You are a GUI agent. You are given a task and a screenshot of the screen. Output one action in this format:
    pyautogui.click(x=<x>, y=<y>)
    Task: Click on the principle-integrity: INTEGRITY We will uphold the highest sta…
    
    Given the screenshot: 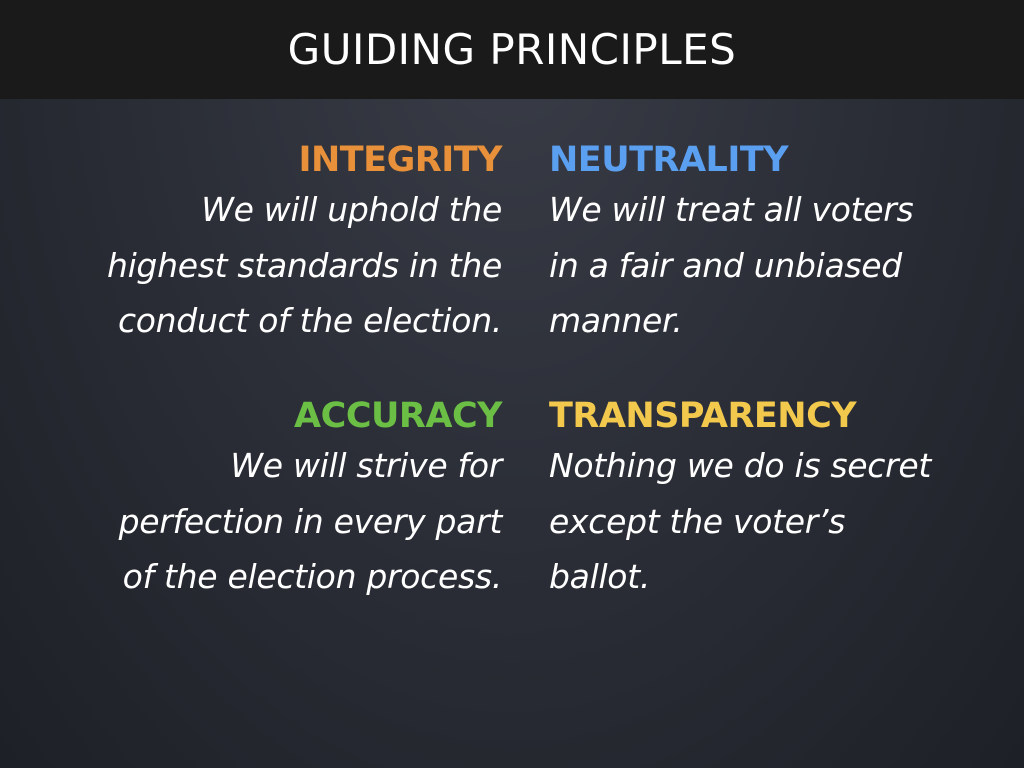 What is the action you would take?
    pyautogui.click(x=272, y=243)
    